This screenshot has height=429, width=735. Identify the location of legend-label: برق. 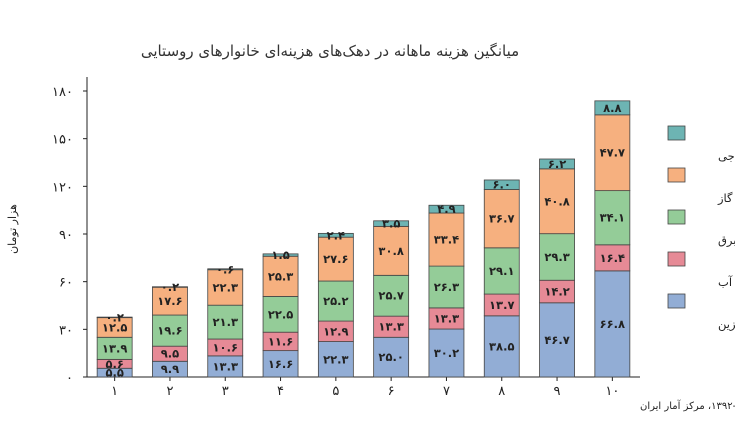
(726, 240).